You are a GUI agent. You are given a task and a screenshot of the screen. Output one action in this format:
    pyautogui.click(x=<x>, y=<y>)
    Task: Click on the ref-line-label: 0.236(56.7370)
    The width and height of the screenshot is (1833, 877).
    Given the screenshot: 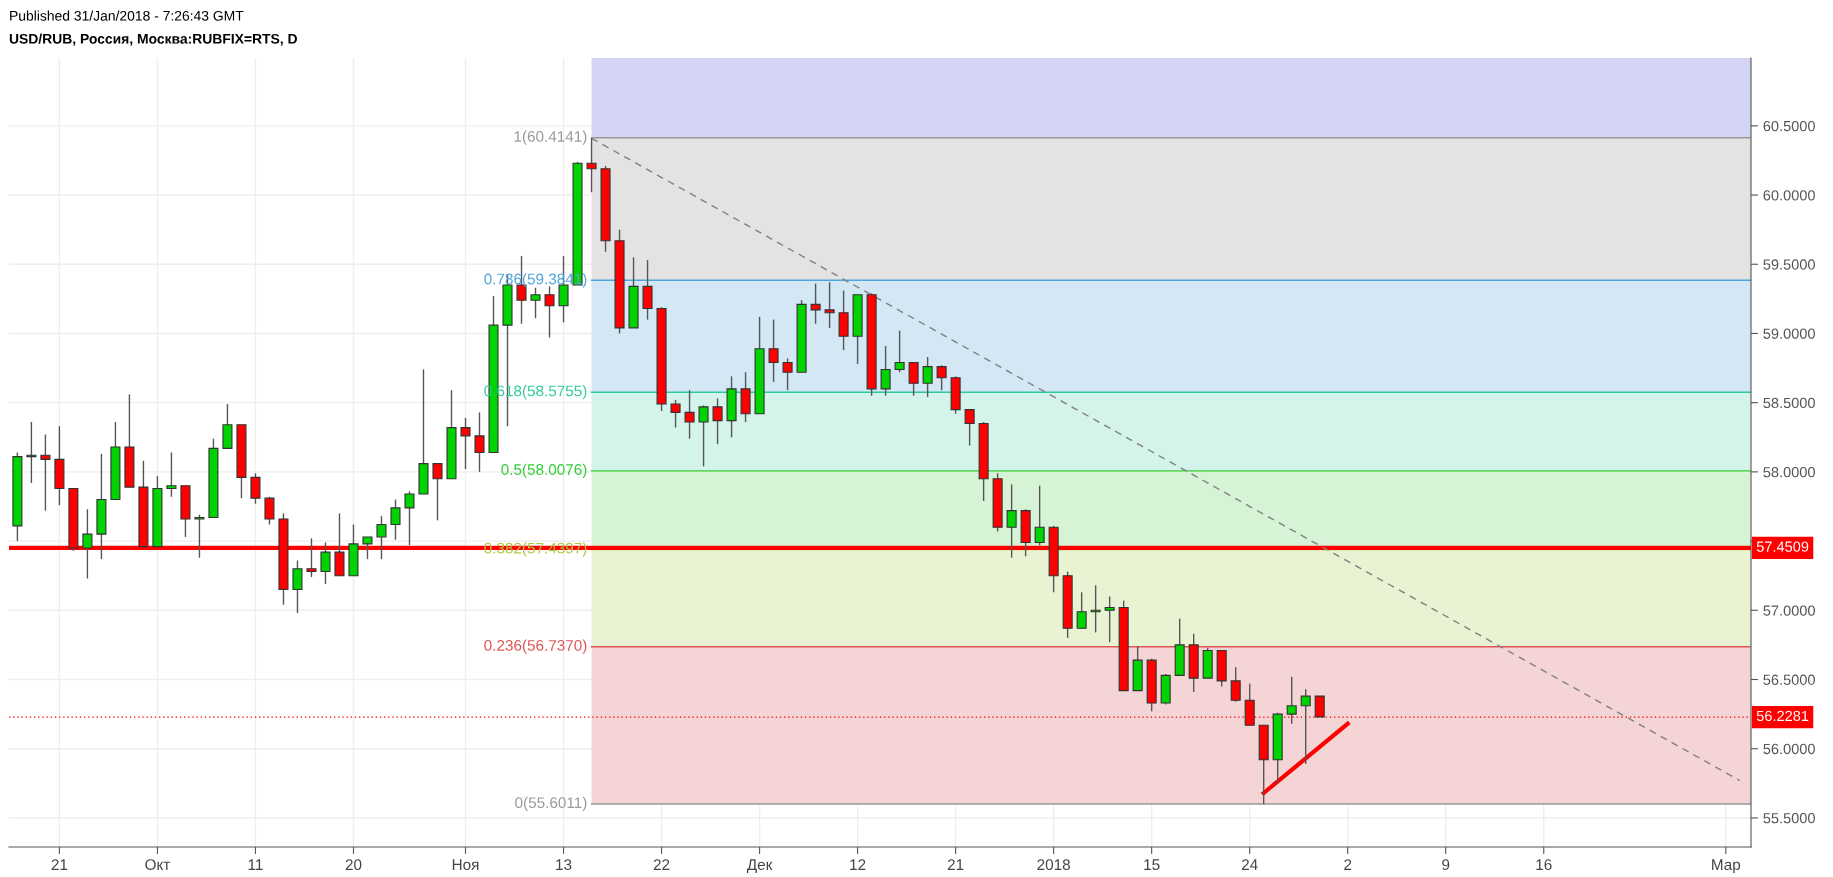 What is the action you would take?
    pyautogui.click(x=535, y=646)
    